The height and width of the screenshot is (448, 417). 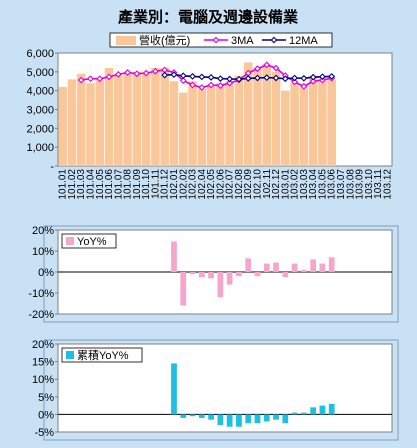 I want to click on y-tick-label: 1,000, so click(x=40, y=148).